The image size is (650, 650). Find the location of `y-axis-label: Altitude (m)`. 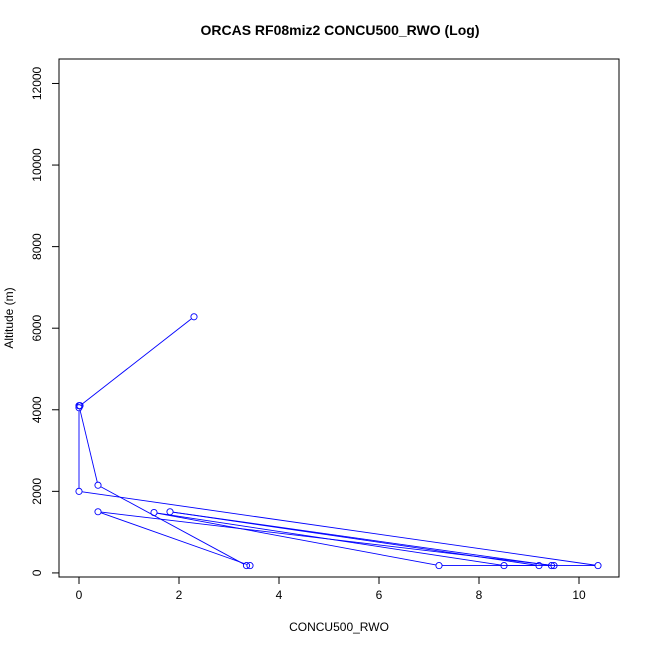

y-axis-label: Altitude (m) is located at coordinates (9, 317).